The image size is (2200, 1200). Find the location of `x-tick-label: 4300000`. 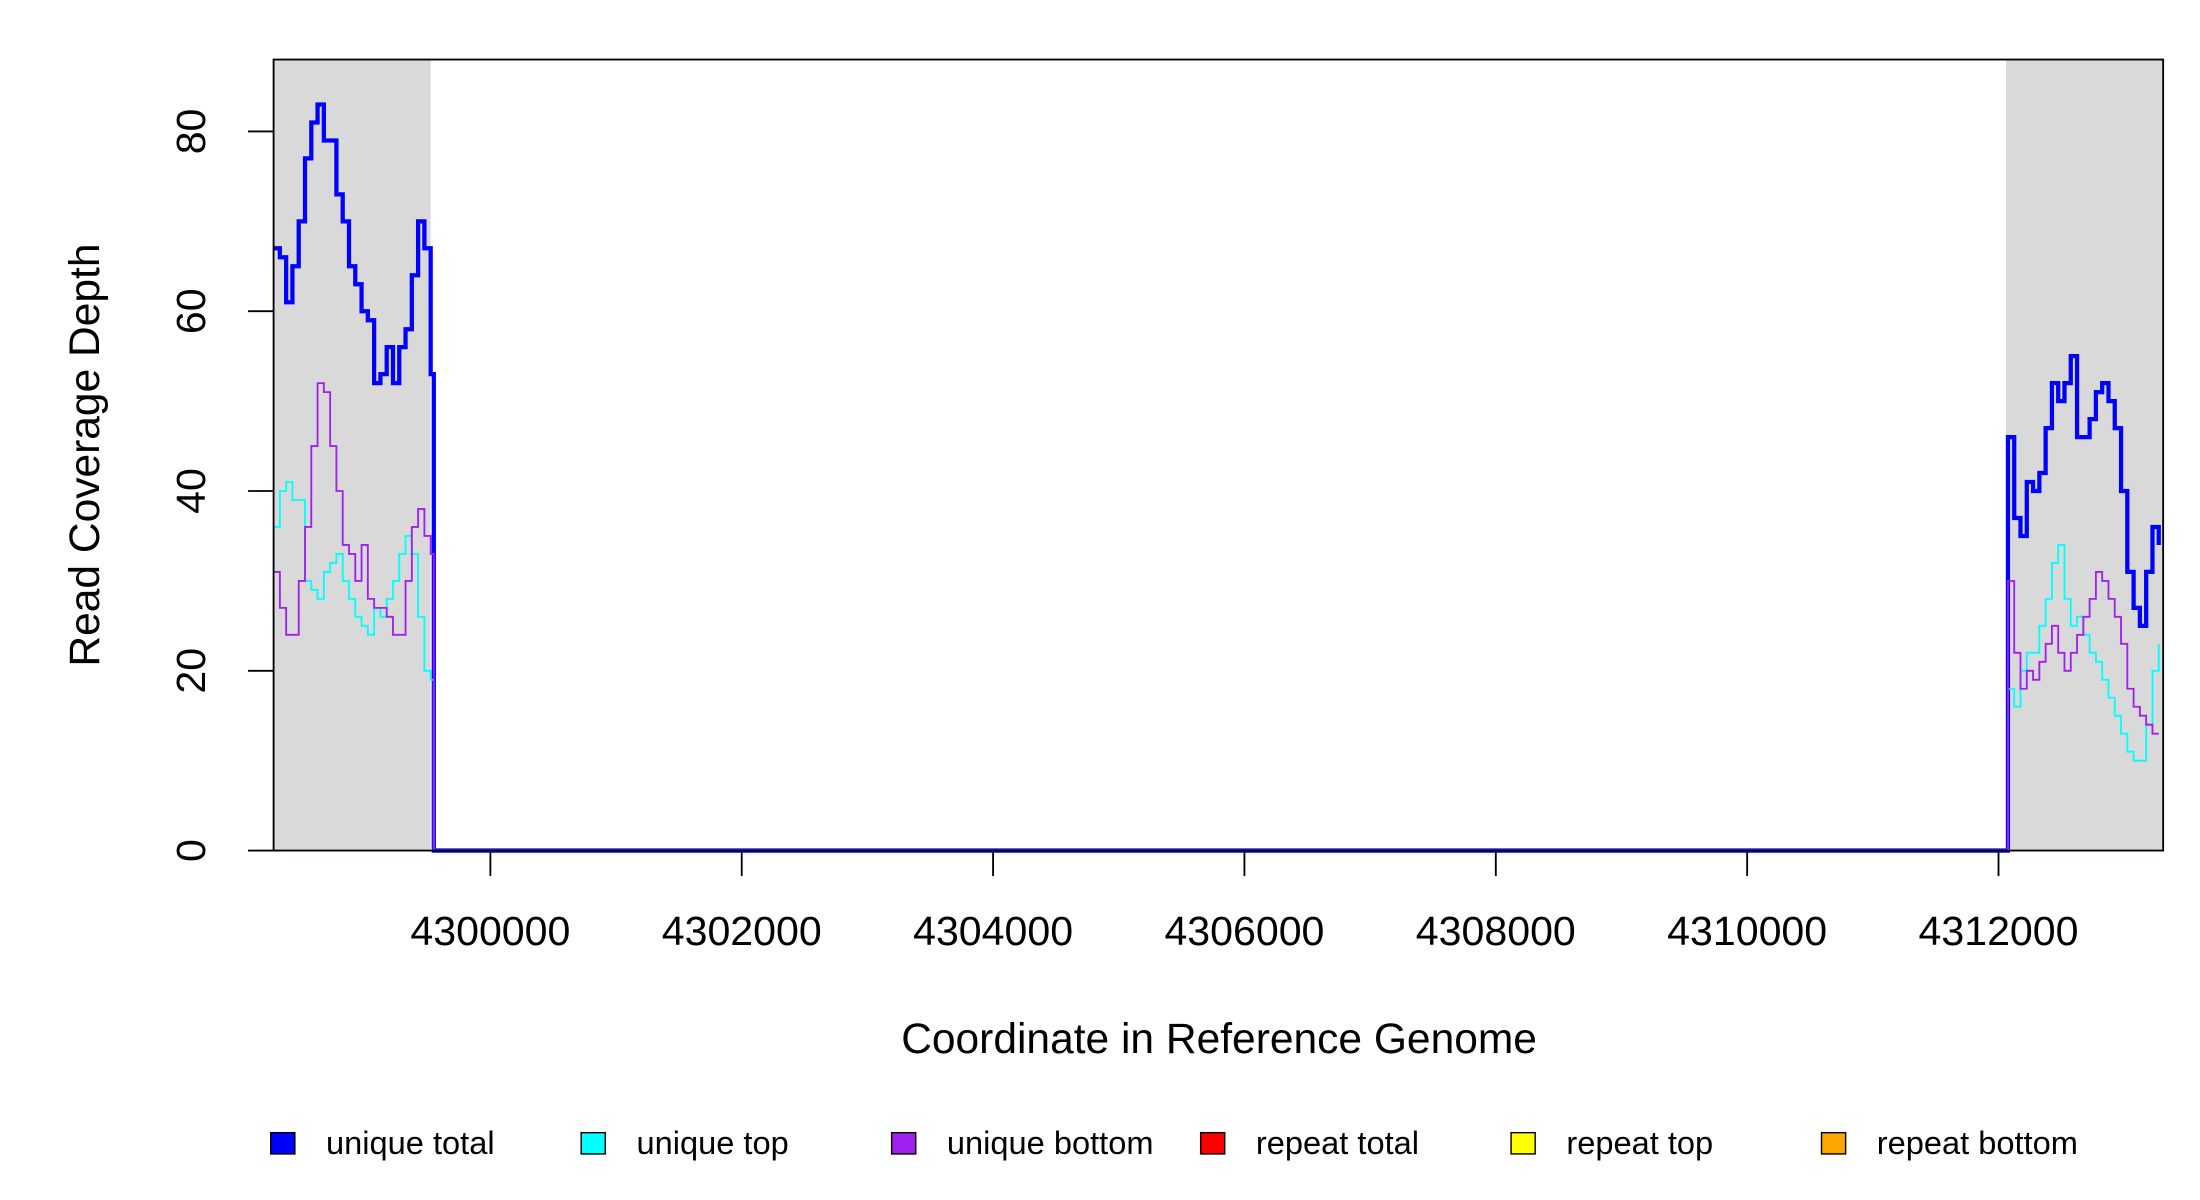

x-tick-label: 4300000 is located at coordinates (490, 931).